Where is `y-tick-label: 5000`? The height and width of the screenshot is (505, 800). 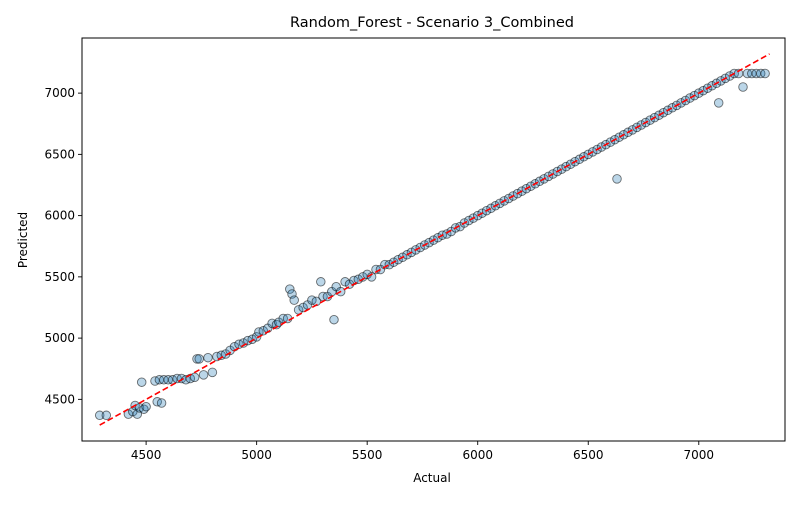 y-tick-label: 5000 is located at coordinates (59, 338).